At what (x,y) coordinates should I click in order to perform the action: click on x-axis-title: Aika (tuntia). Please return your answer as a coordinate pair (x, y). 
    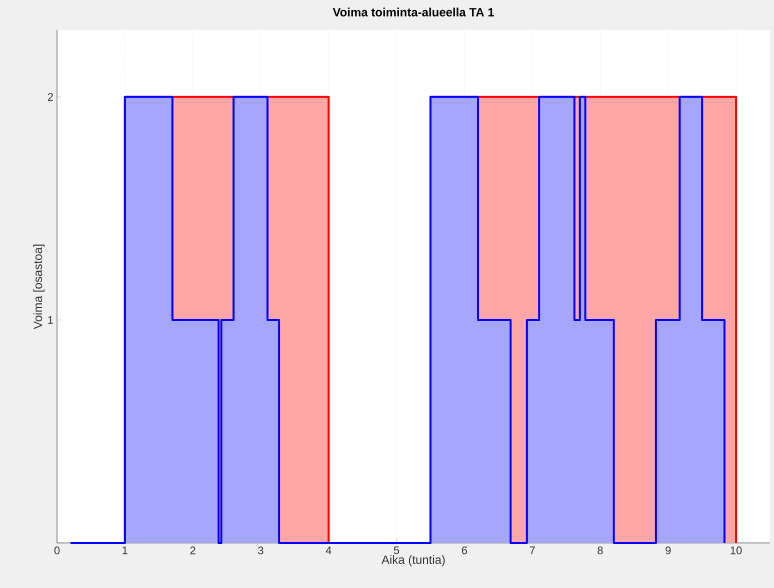
    Looking at the image, I should click on (413, 560).